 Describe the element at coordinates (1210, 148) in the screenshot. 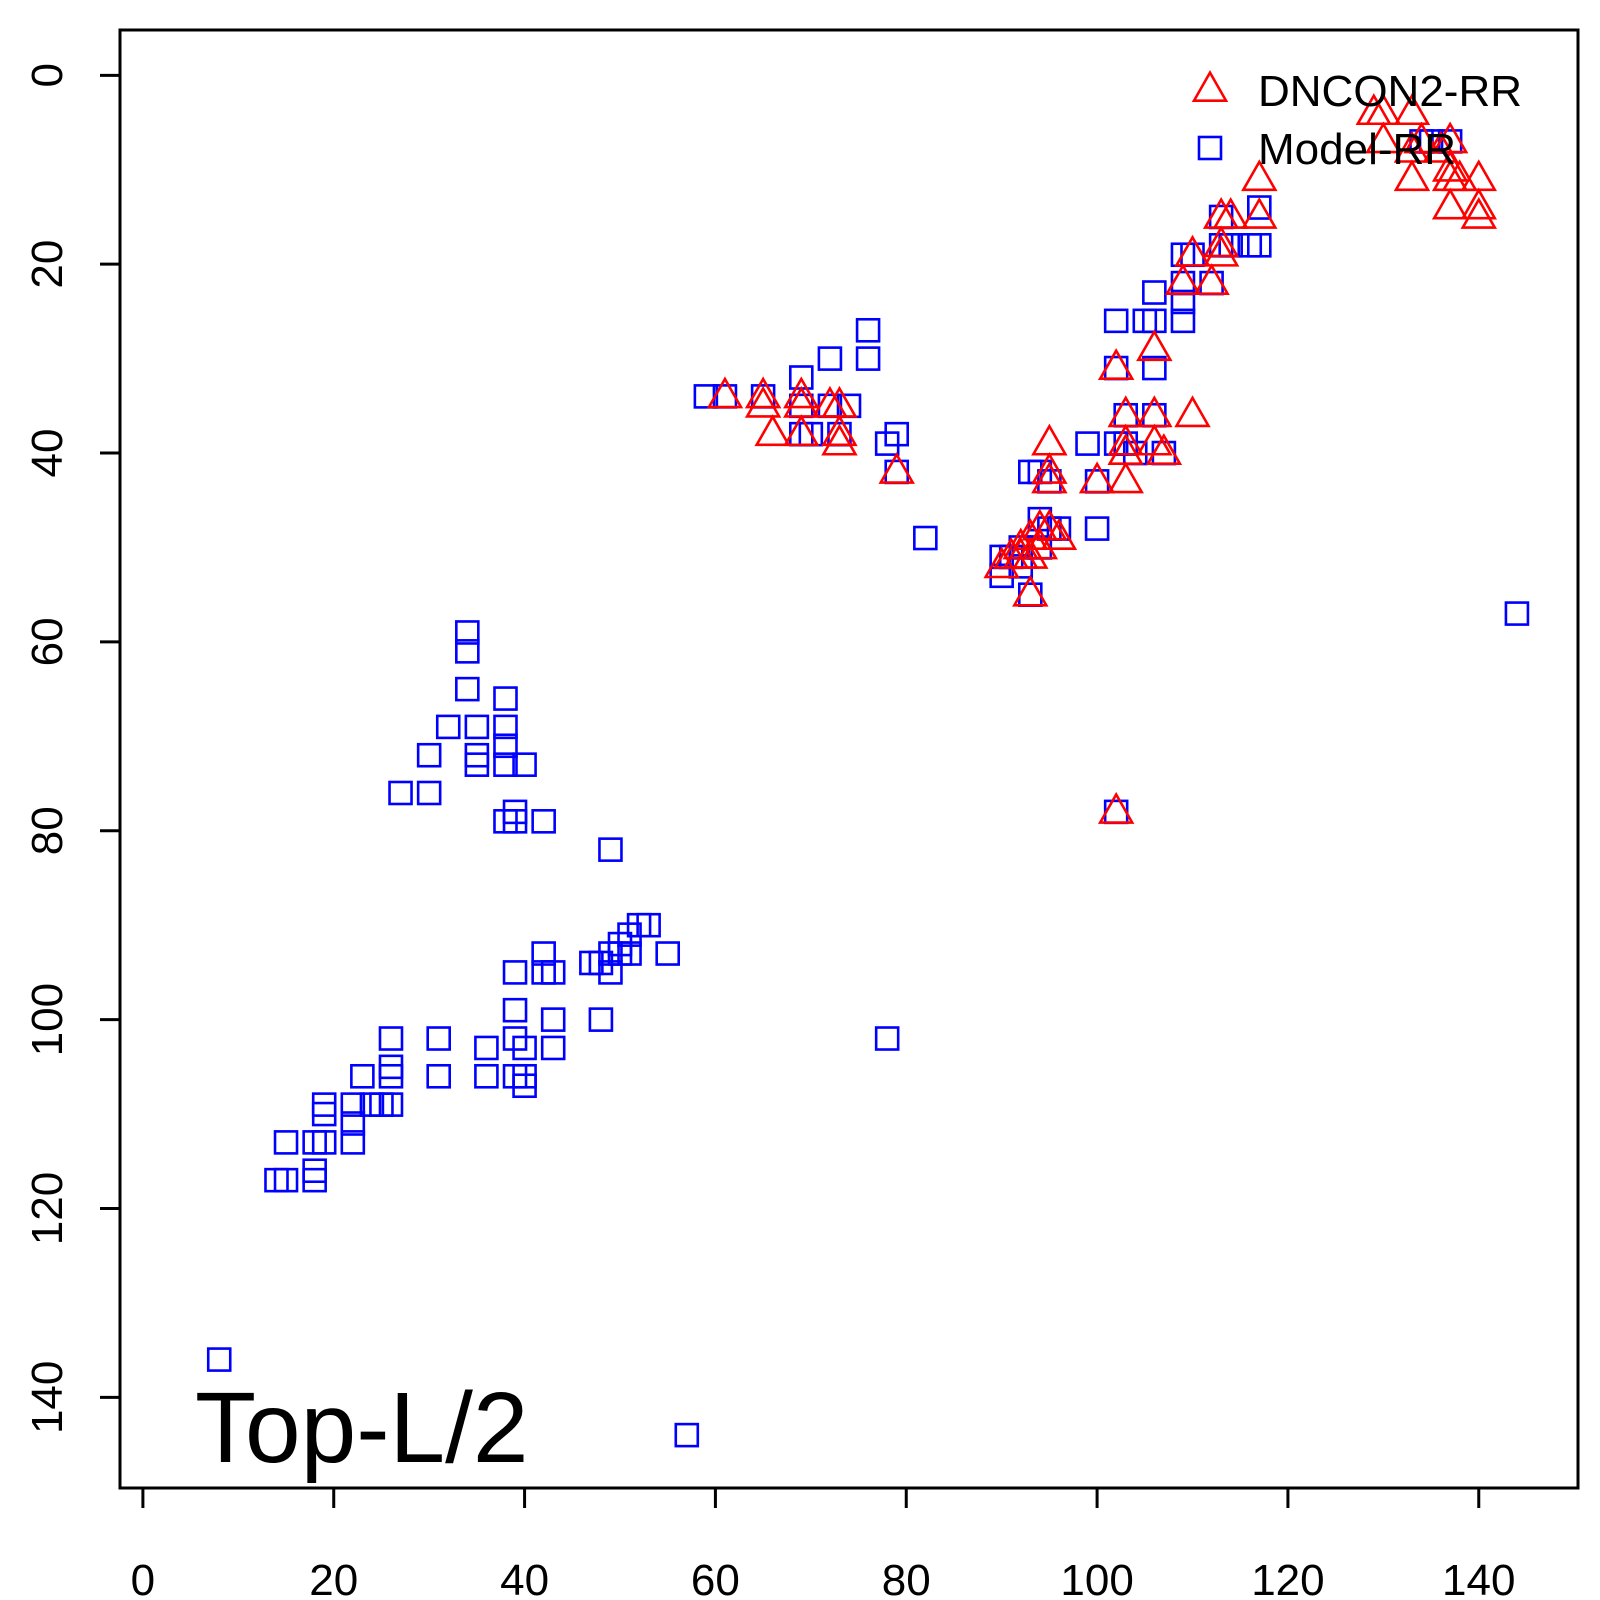

I see `legend-square-icon` at that location.